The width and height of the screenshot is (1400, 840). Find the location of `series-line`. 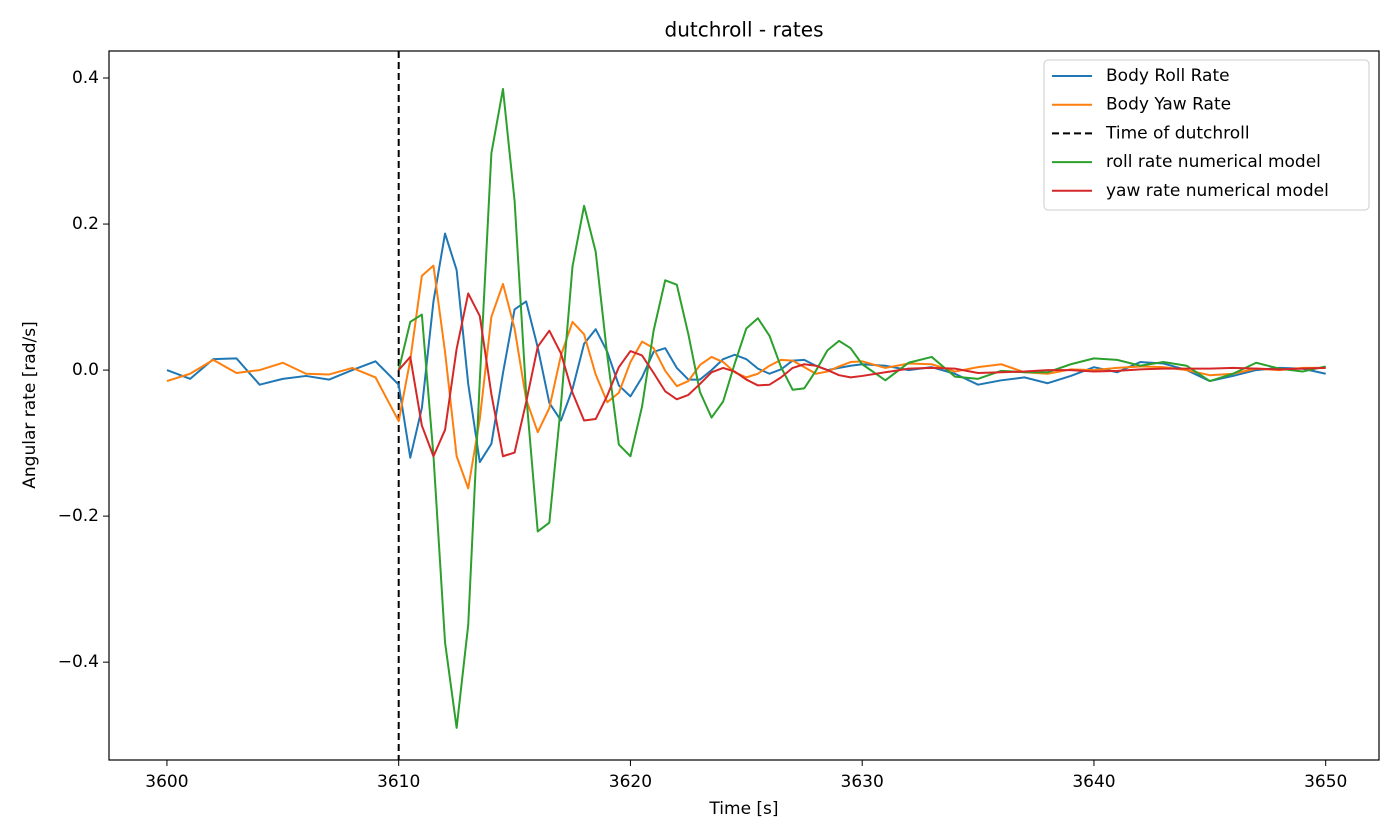

series-line is located at coordinates (861, 375).